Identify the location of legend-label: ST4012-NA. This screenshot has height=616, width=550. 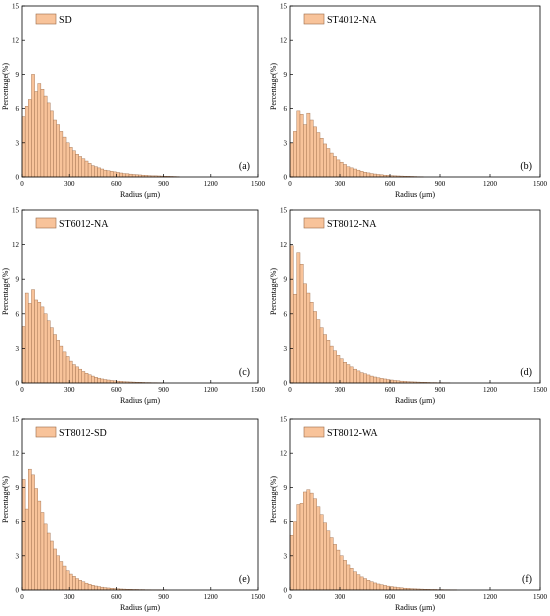
(352, 20).